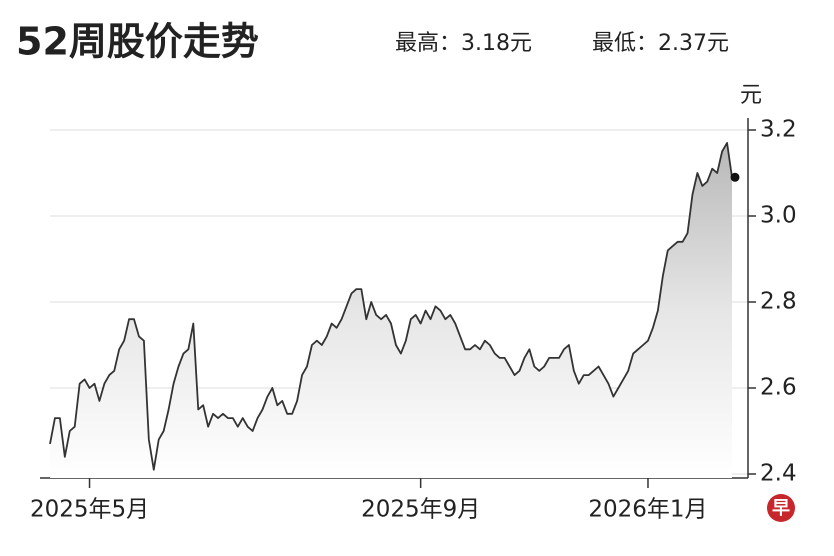 Image resolution: width=834 pixels, height=556 pixels. Describe the element at coordinates (137, 42) in the screenshot. I see `chart-title: 52周股价走势` at that location.